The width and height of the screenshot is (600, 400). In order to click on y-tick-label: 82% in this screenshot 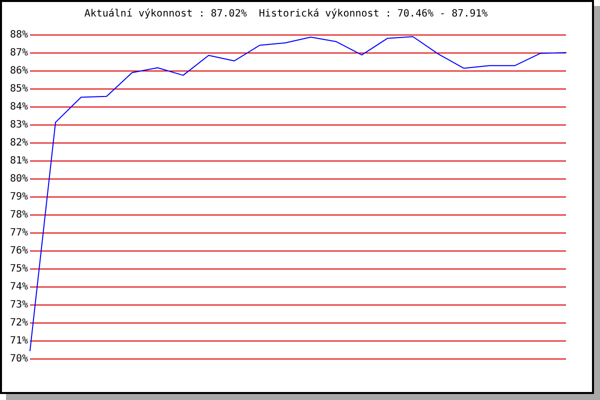, I will do `click(19, 143)`.